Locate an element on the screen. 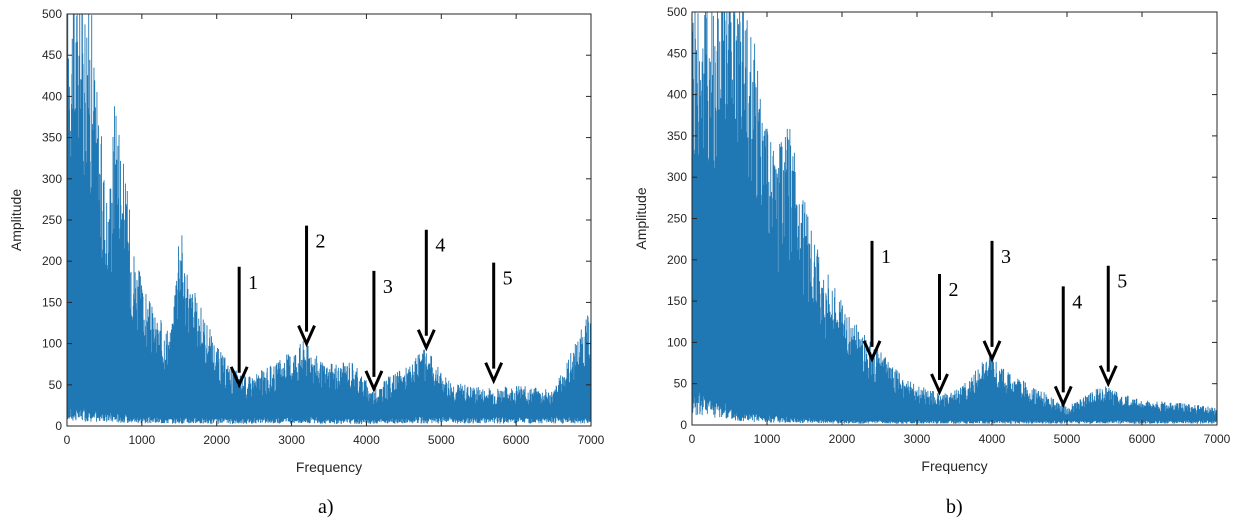 The width and height of the screenshot is (1239, 526). caption-b: b) is located at coordinates (954, 507).